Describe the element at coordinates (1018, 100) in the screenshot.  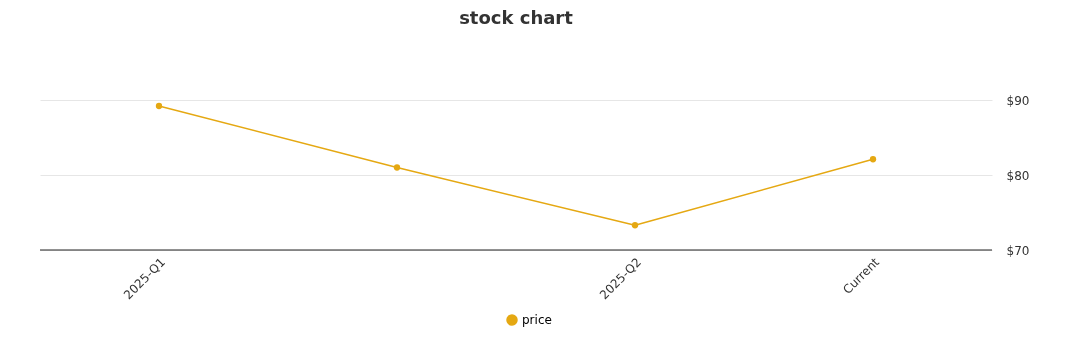
I see `y-tick-label: $90` at that location.